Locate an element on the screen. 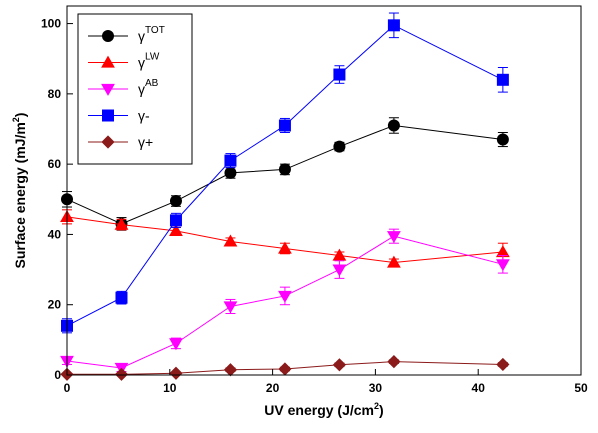  y-tick-label: 80 is located at coordinates (55, 94).